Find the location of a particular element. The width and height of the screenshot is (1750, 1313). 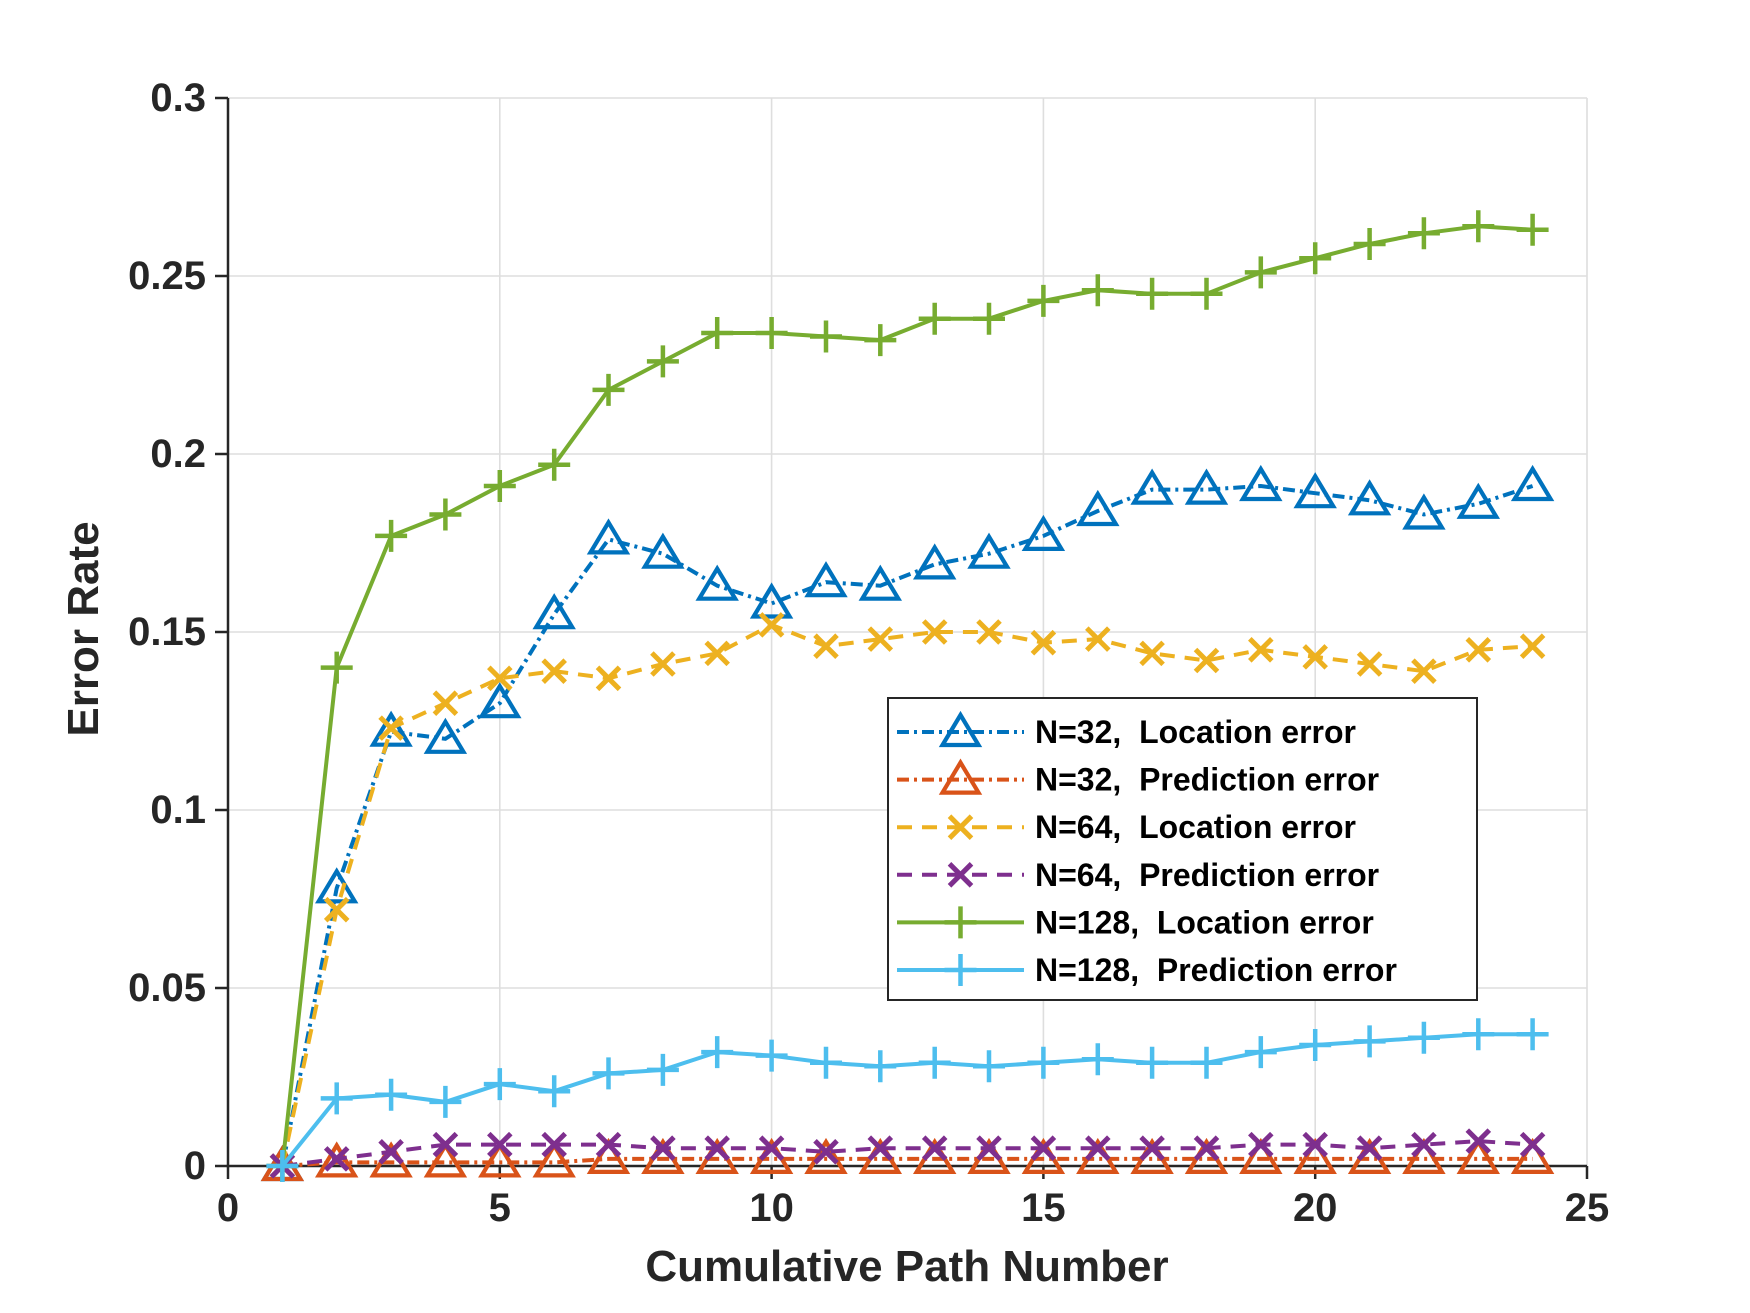

legend-label: N=32, Location error is located at coordinates (1195, 732).